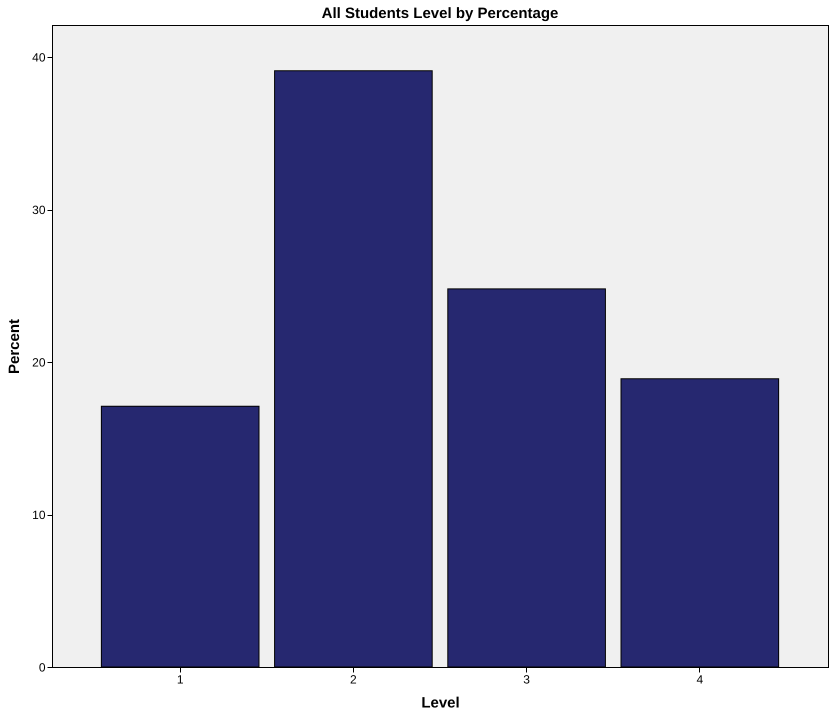  Describe the element at coordinates (39, 210) in the screenshot. I see `y-tick-label: 30` at that location.